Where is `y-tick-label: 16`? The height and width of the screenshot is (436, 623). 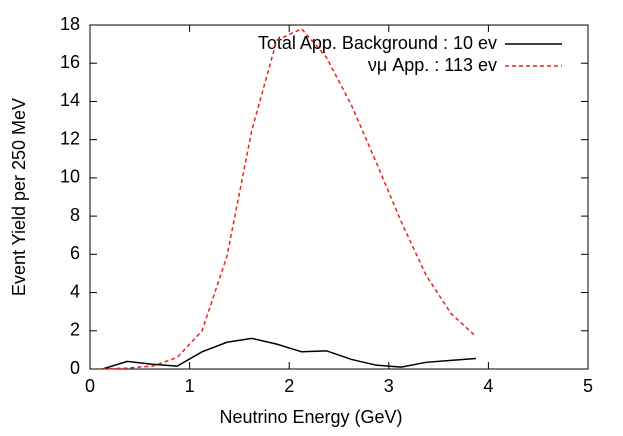
y-tick-label: 16 is located at coordinates (70, 62).